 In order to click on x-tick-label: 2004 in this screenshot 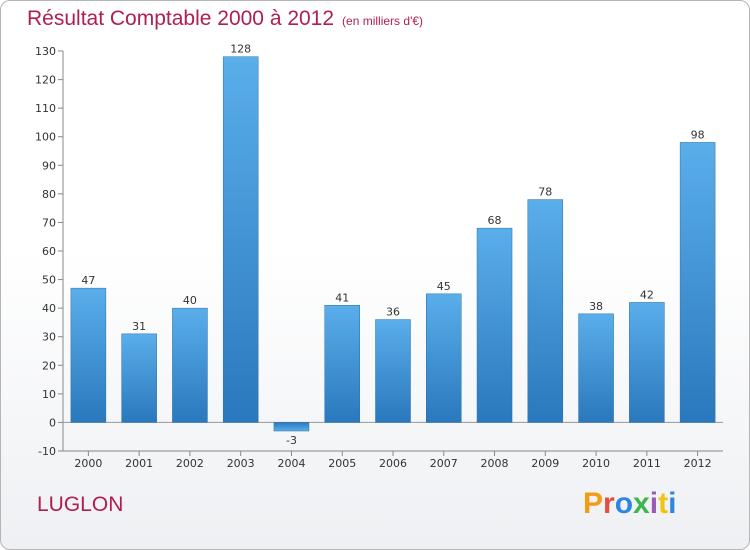, I will do `click(291, 463)`.